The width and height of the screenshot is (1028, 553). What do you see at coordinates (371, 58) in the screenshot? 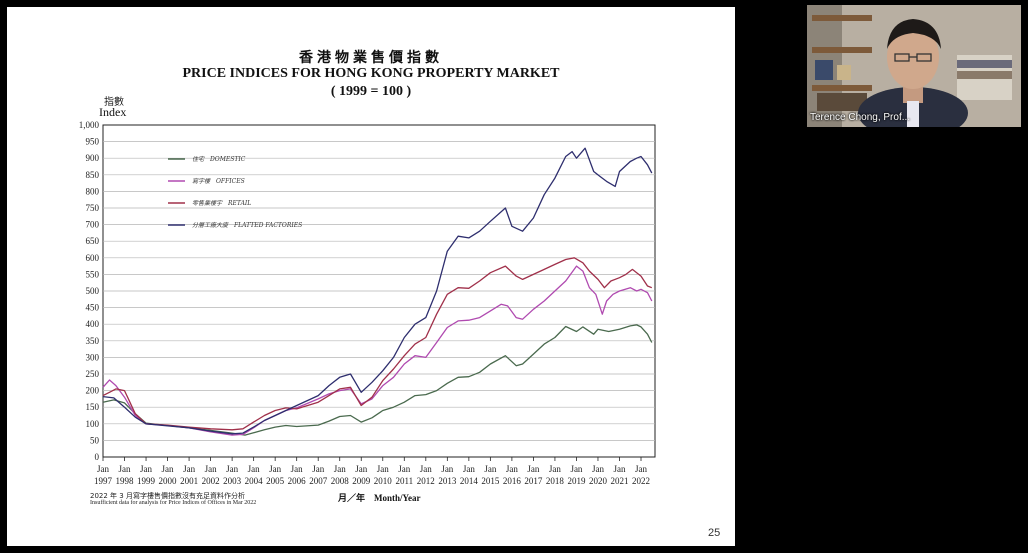
I see `chart-title-chinese: 香港物業售價指數` at bounding box center [371, 58].